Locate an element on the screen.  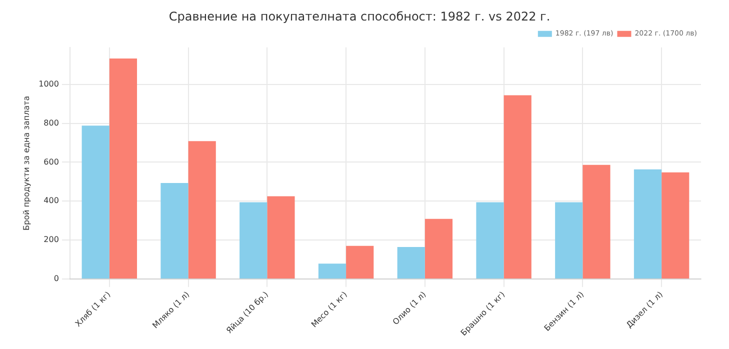
y-tick-label: 600 is located at coordinates (51, 161).